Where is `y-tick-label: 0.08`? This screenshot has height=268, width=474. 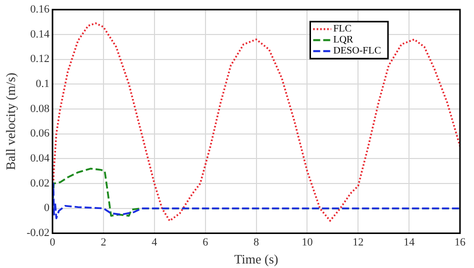 y-tick-label: 0.08 is located at coordinates (40, 108).